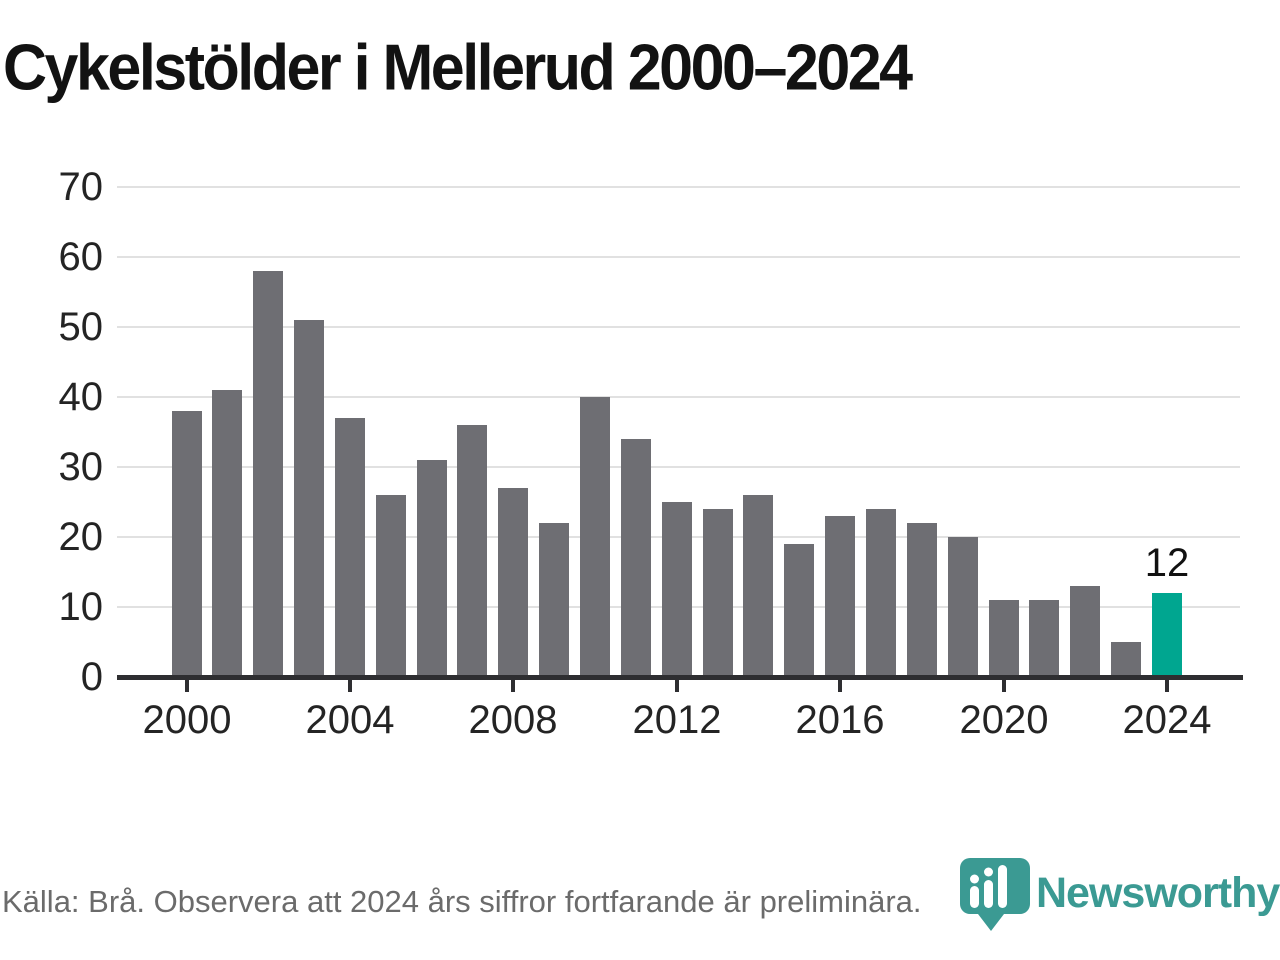  What do you see at coordinates (432, 568) in the screenshot?
I see `bar-2006` at bounding box center [432, 568].